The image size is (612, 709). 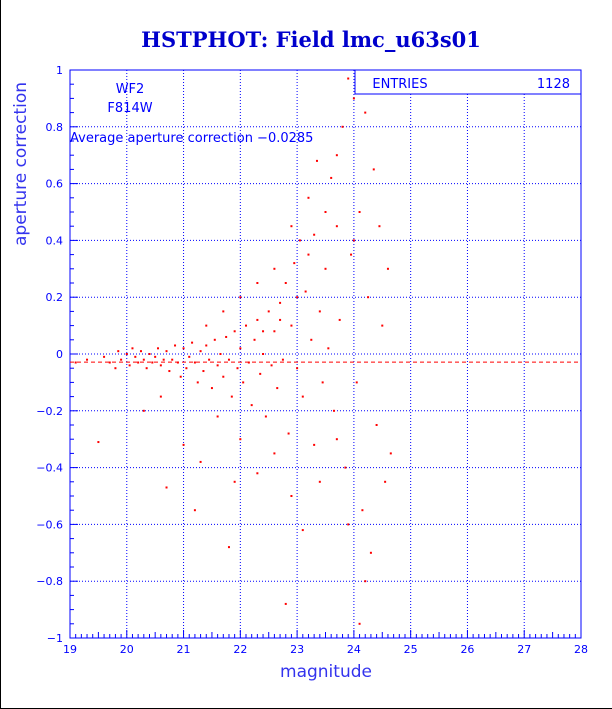 What do you see at coordinates (325, 649) in the screenshot?
I see `x-axis-tick-labels: 19 20 21 22 23 24 25 26 27 28` at bounding box center [325, 649].